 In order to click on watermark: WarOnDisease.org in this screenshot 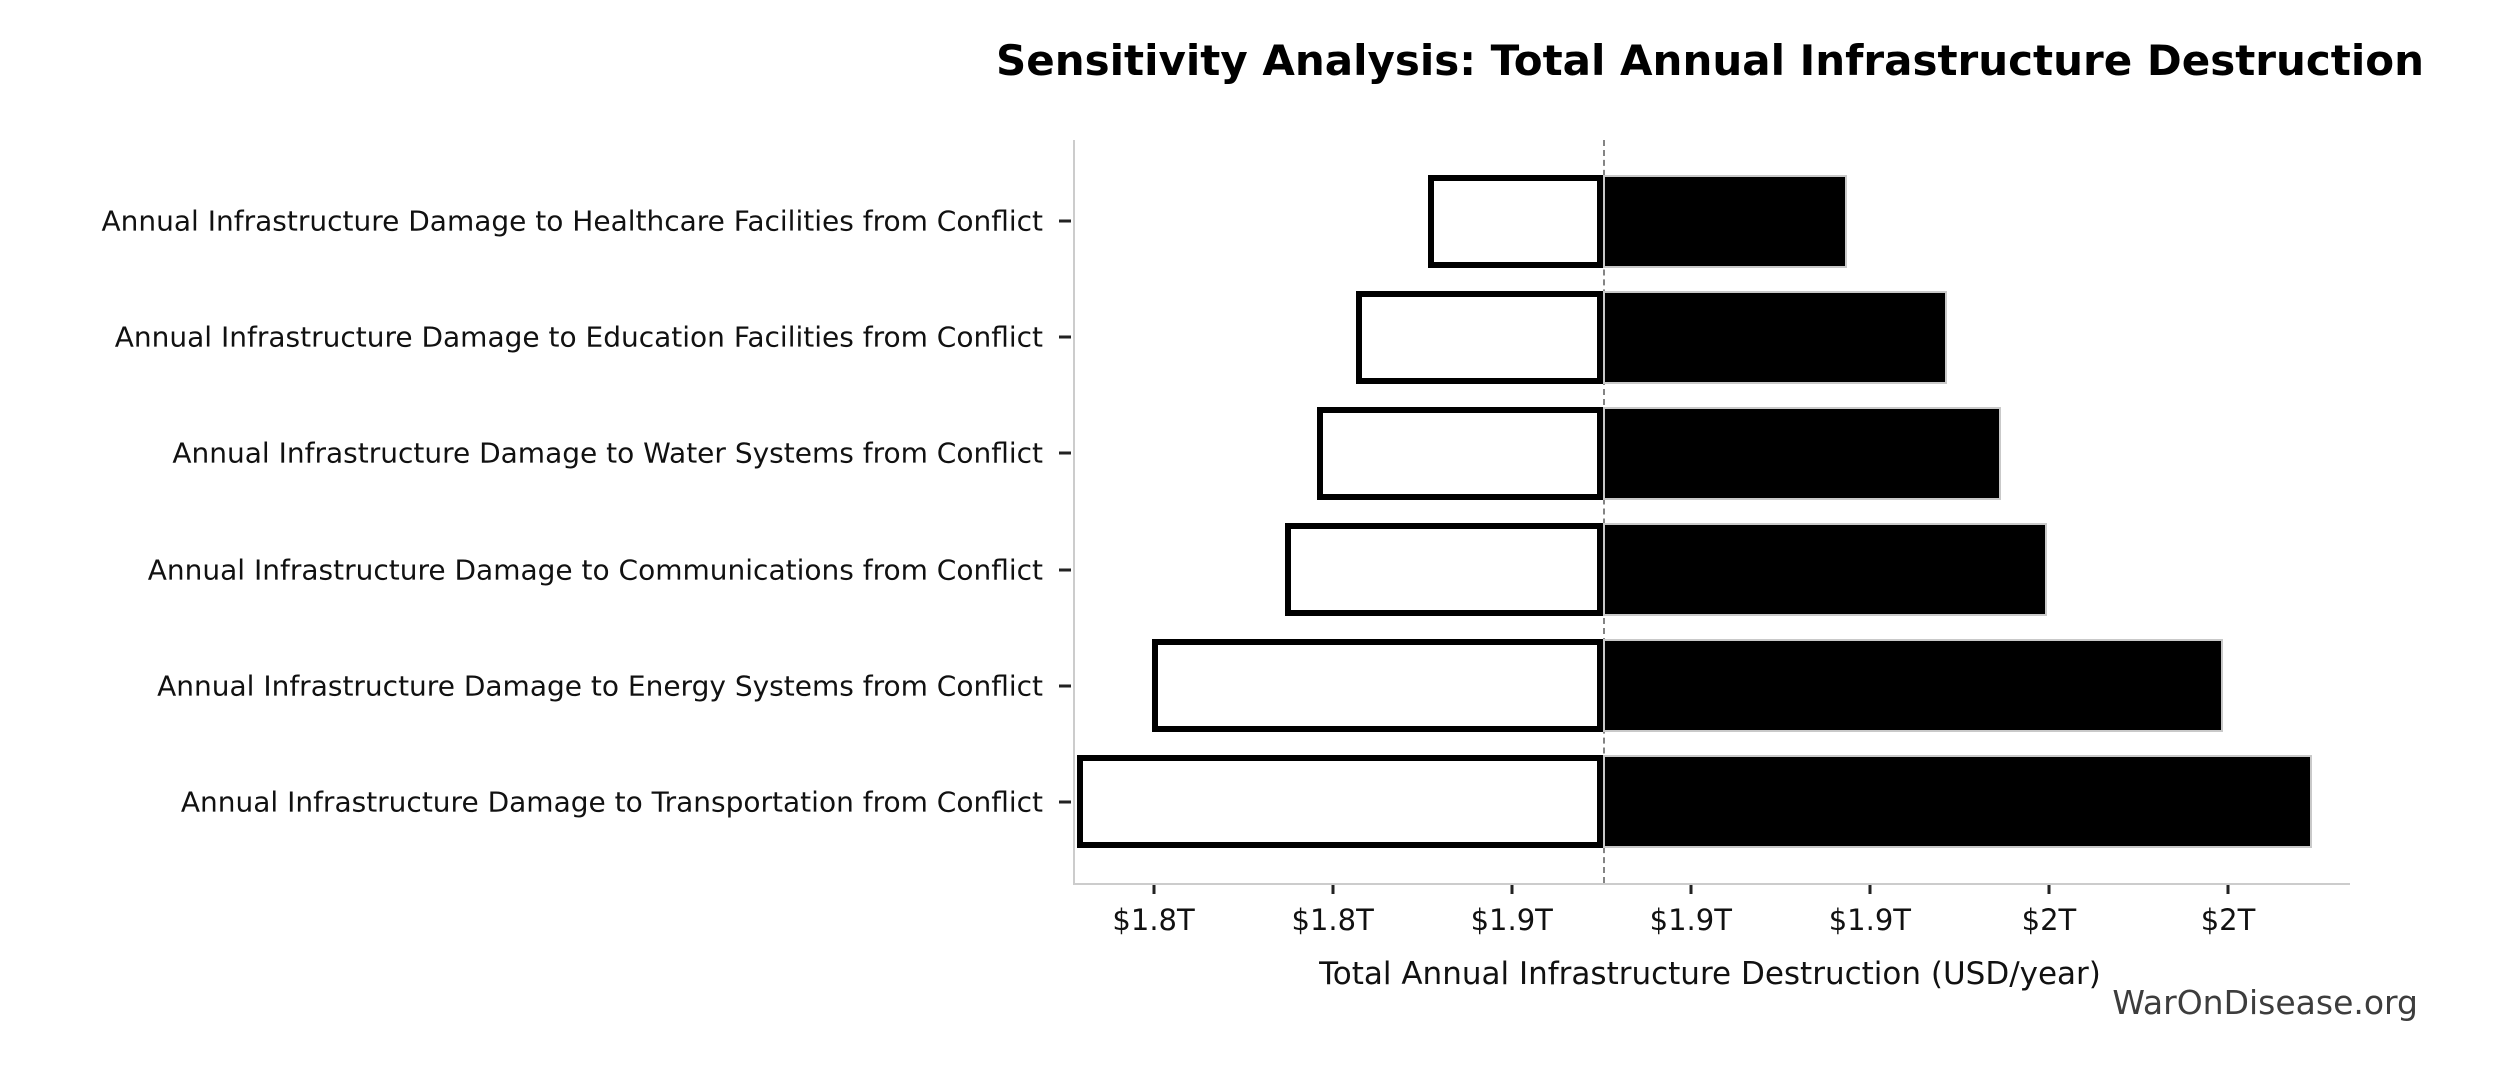, I will do `click(2265, 1002)`.